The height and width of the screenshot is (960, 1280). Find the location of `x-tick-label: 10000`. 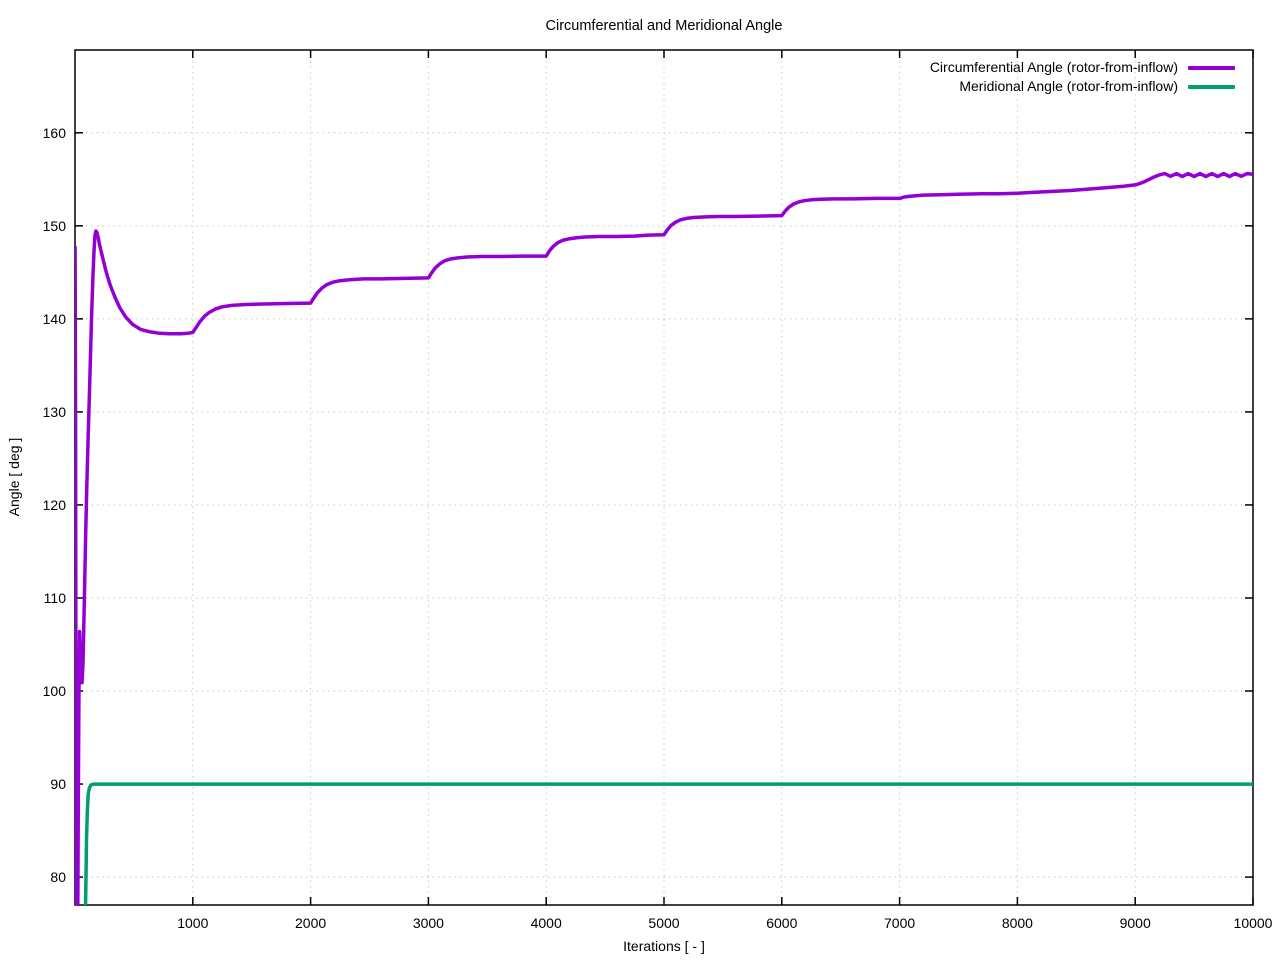

x-tick-label: 10000 is located at coordinates (1253, 923).